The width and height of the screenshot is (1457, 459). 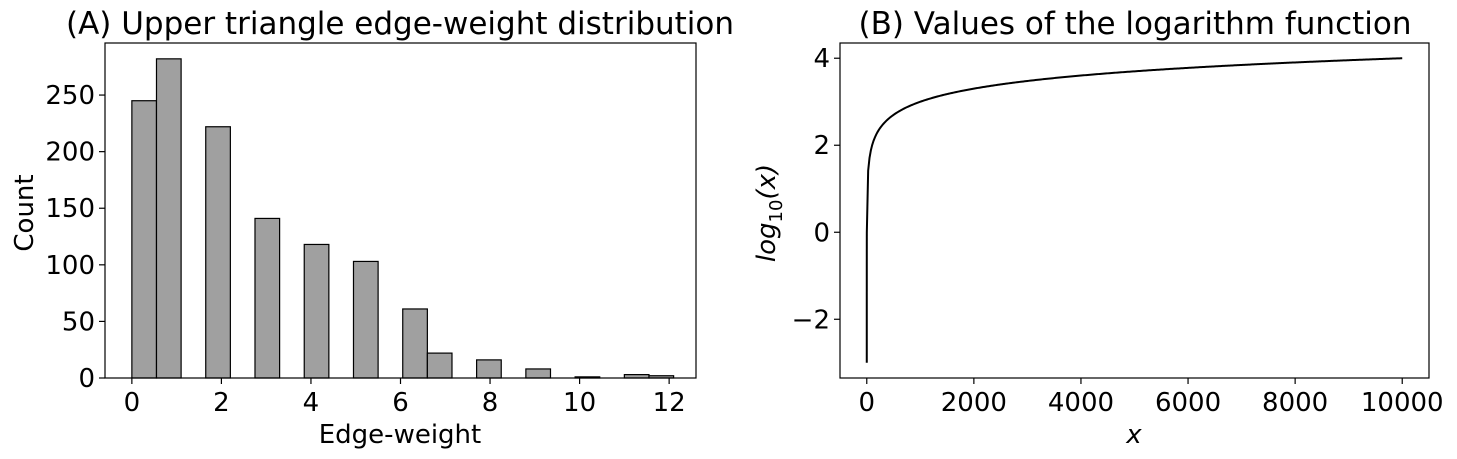 I want to click on y-tick-label: 50, so click(x=78, y=322).